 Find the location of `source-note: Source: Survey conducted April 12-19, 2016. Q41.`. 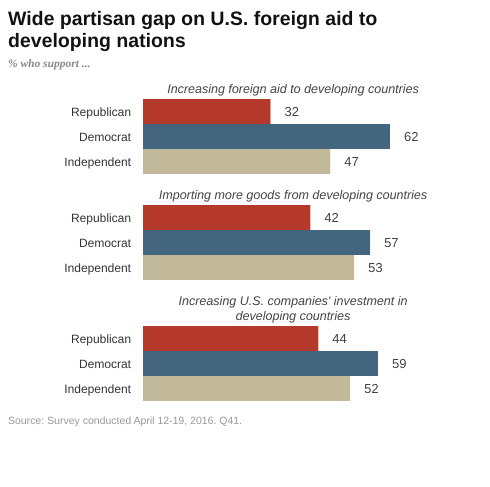

source-note: Source: Survey conducted April 12-19, 2016. Q41. is located at coordinates (126, 421).